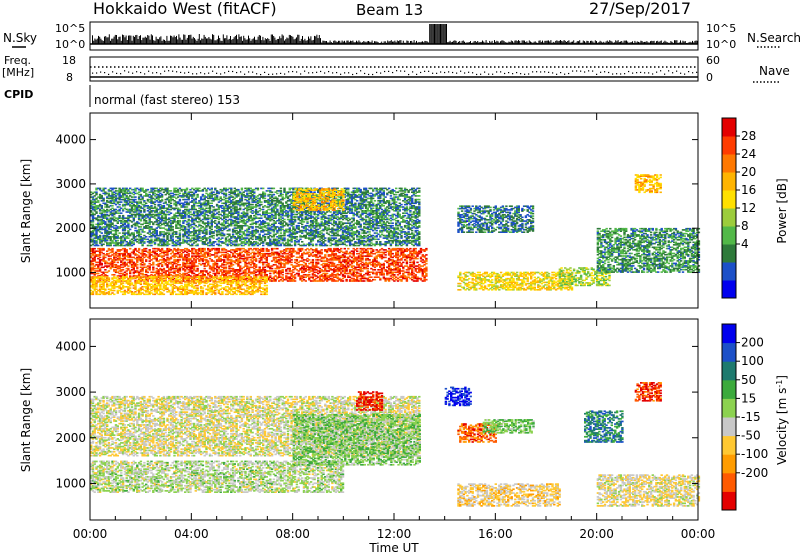 This screenshot has height=554, width=800. I want to click on beam-title: Beam 13, so click(389, 10).